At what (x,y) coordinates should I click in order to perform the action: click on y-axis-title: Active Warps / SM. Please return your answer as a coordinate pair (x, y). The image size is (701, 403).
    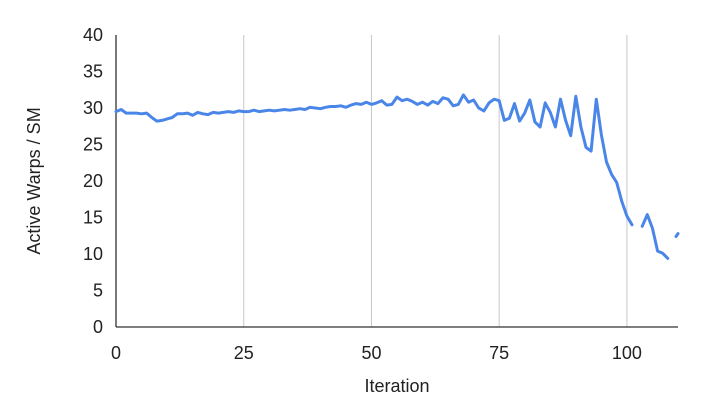
    Looking at the image, I should click on (34, 180).